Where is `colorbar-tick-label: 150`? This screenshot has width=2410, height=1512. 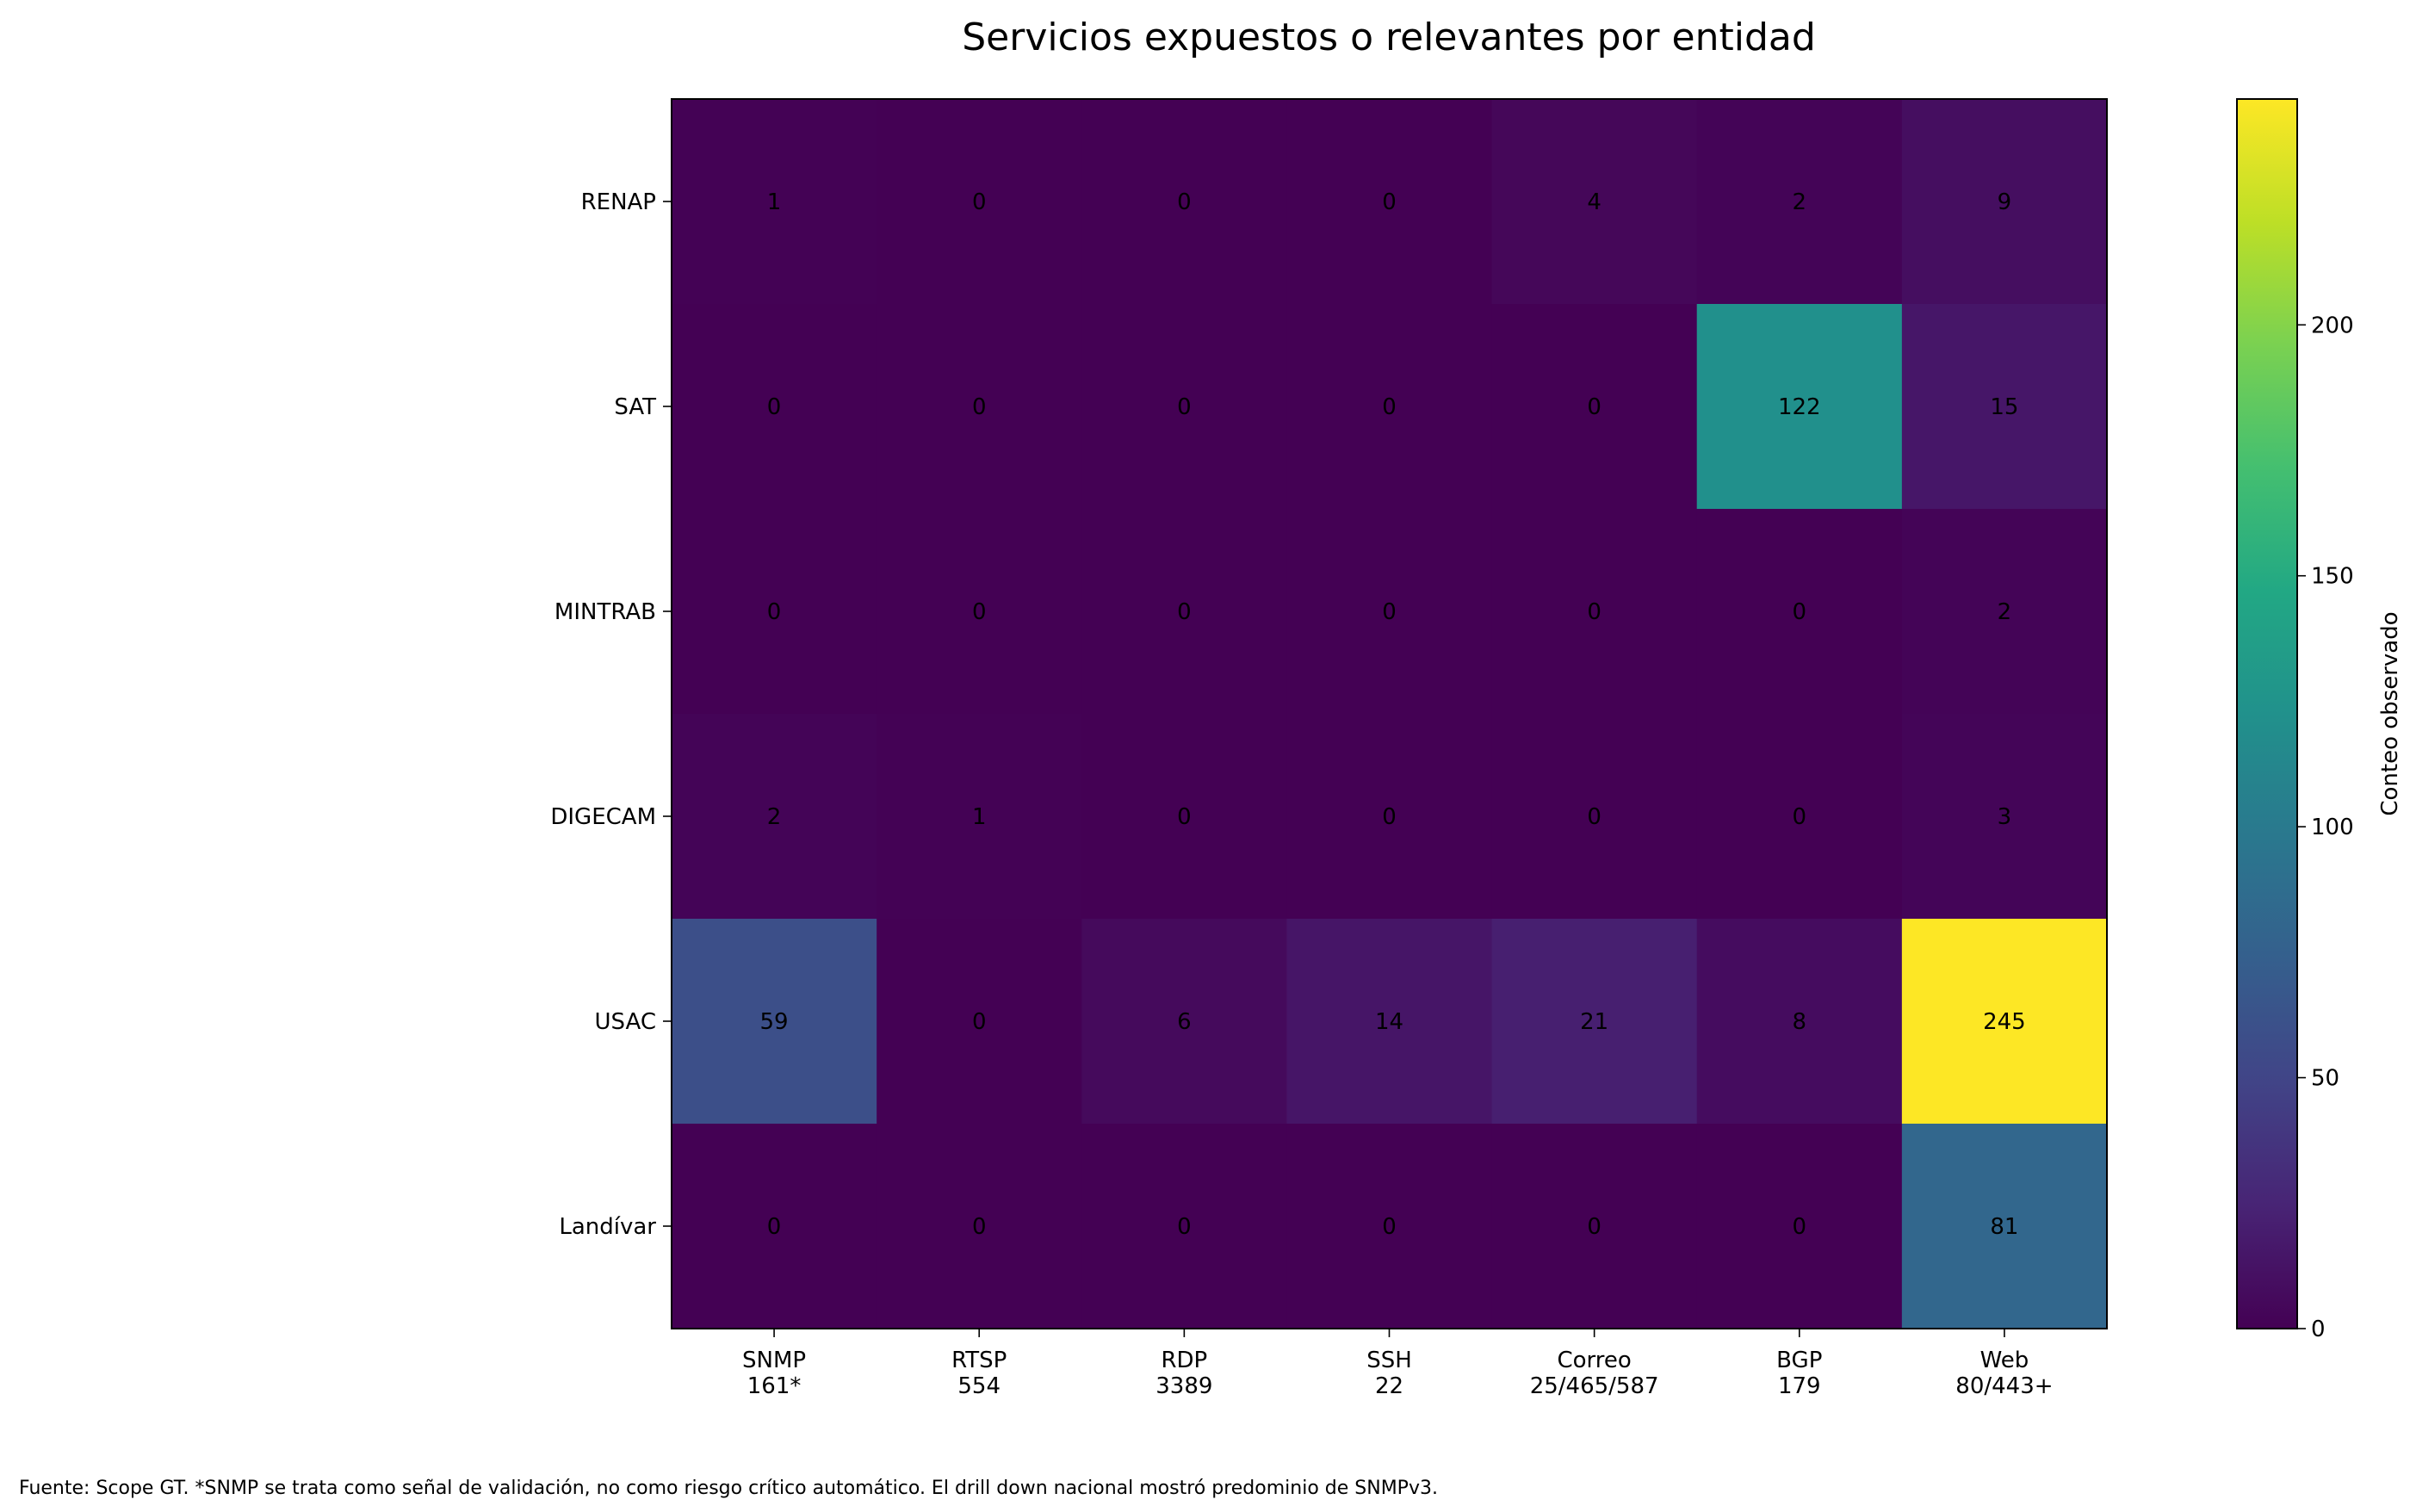 colorbar-tick-label: 150 is located at coordinates (2332, 577).